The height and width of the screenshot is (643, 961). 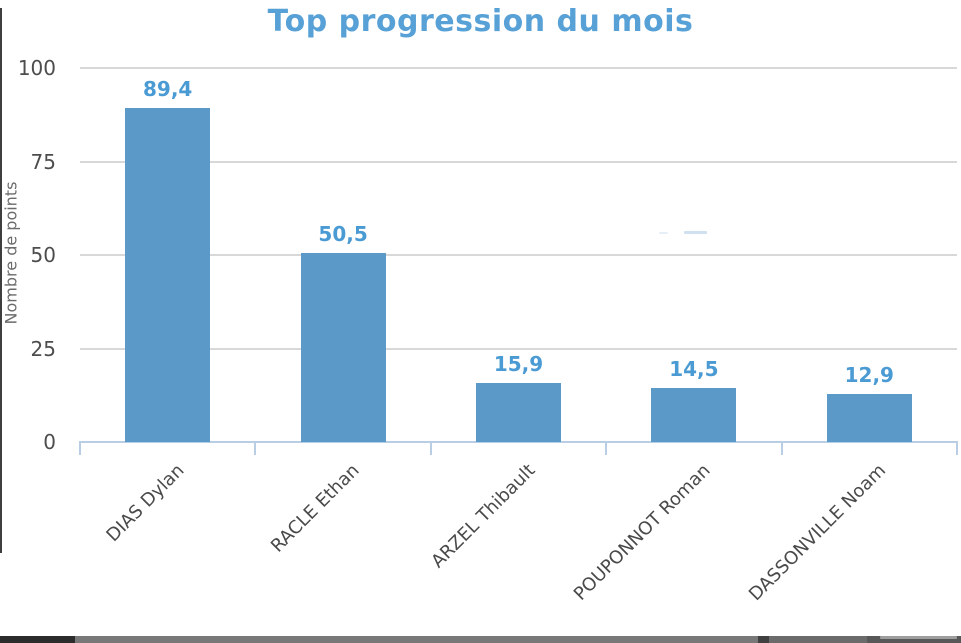 What do you see at coordinates (694, 368) in the screenshot?
I see `bar-value-label: 14,5` at bounding box center [694, 368].